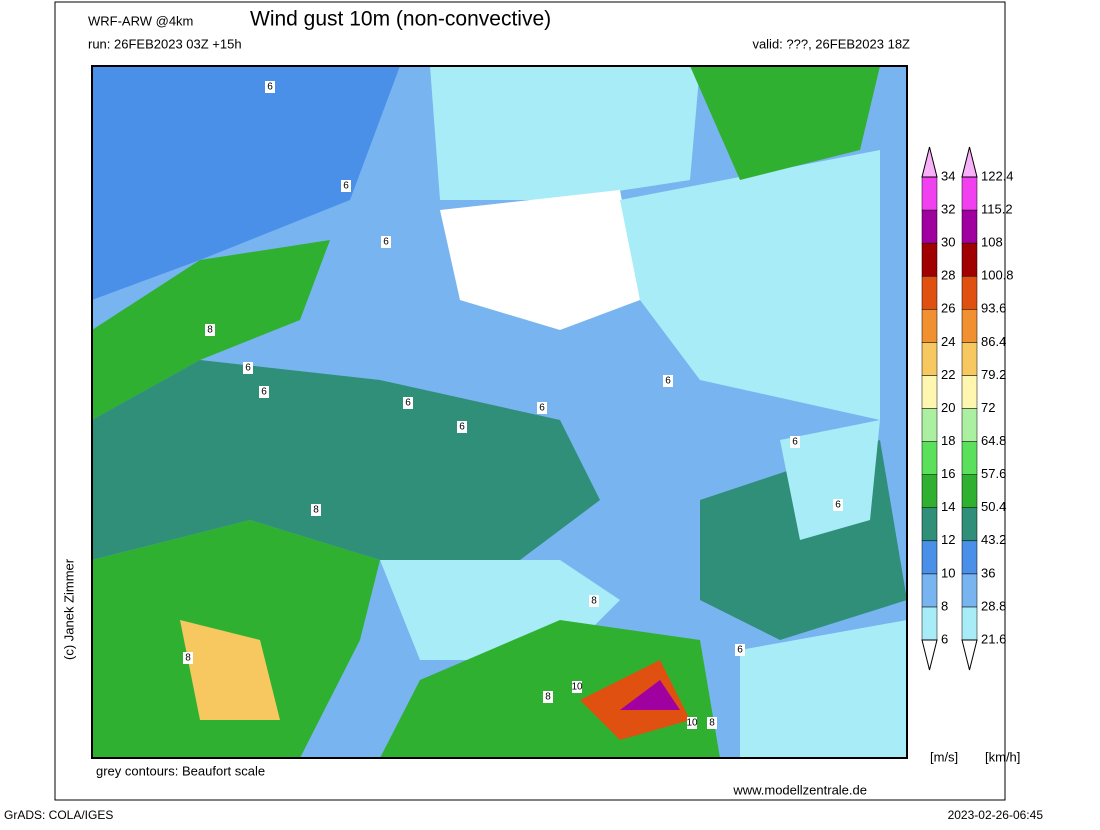  What do you see at coordinates (944, 756) in the screenshot?
I see `unit-ms: [m/s]` at bounding box center [944, 756].